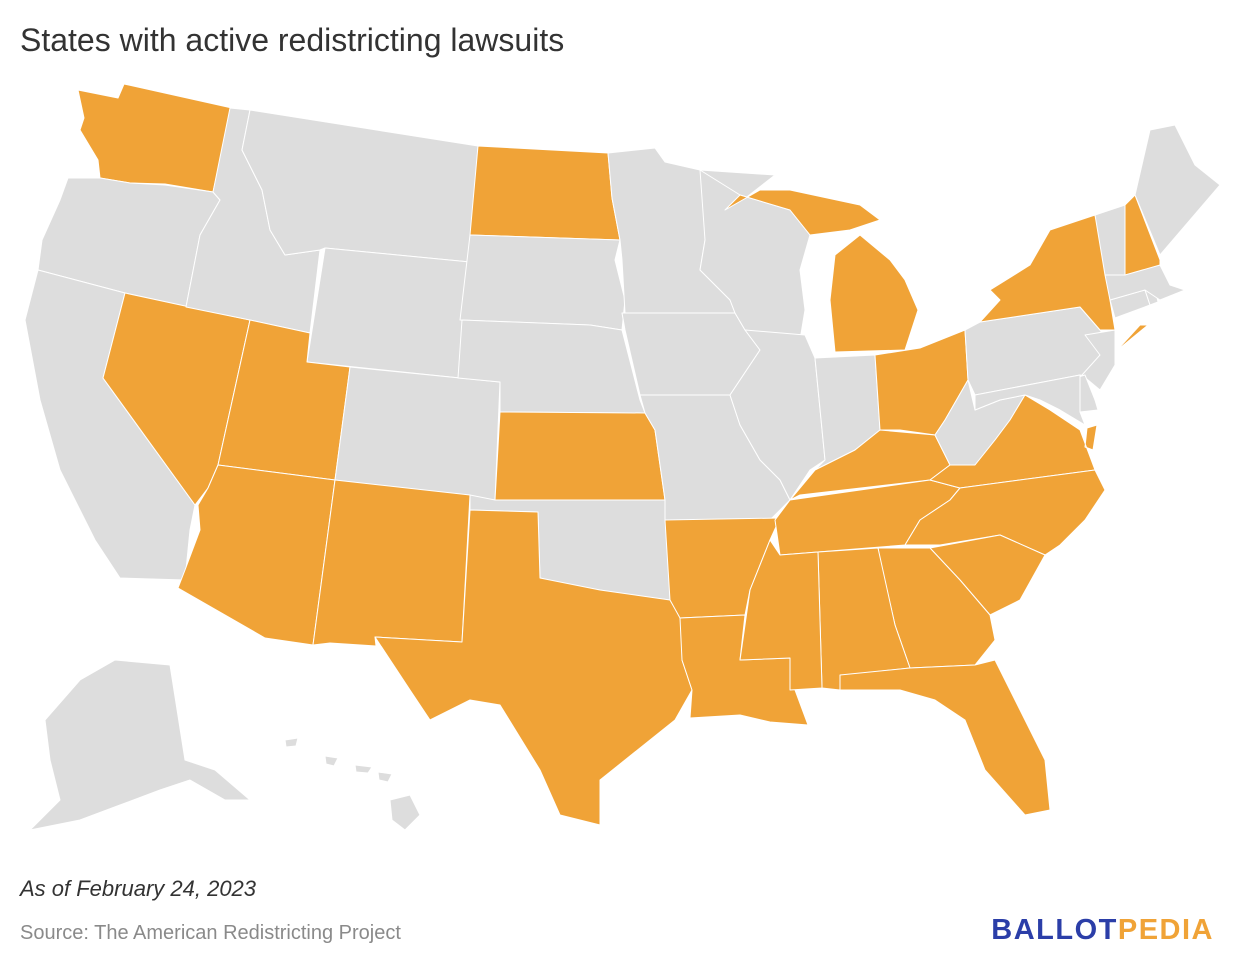 The image size is (1240, 976). I want to click on state-tx, so click(533, 667).